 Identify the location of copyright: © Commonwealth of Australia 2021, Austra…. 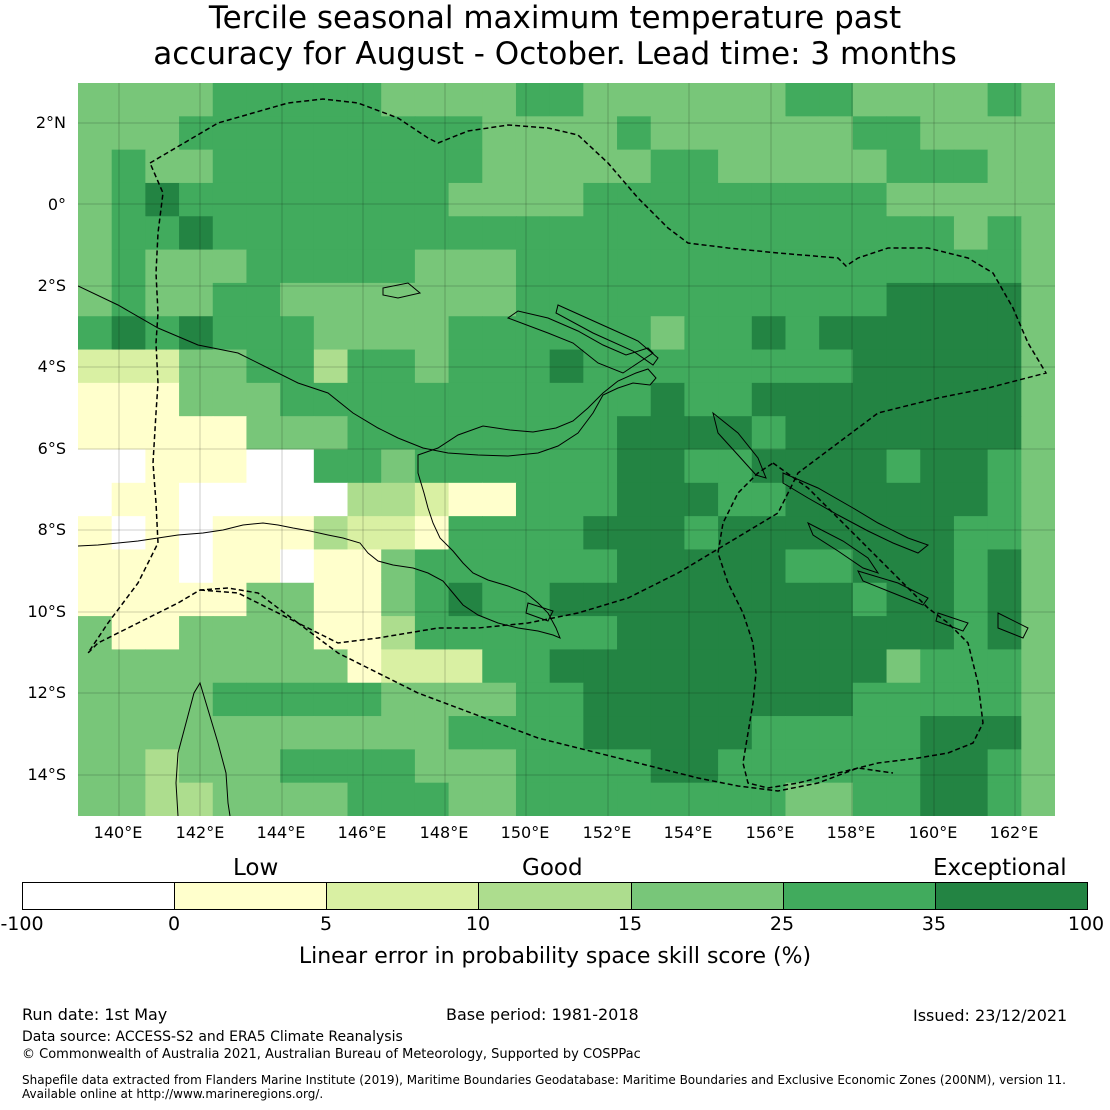
(331, 1054).